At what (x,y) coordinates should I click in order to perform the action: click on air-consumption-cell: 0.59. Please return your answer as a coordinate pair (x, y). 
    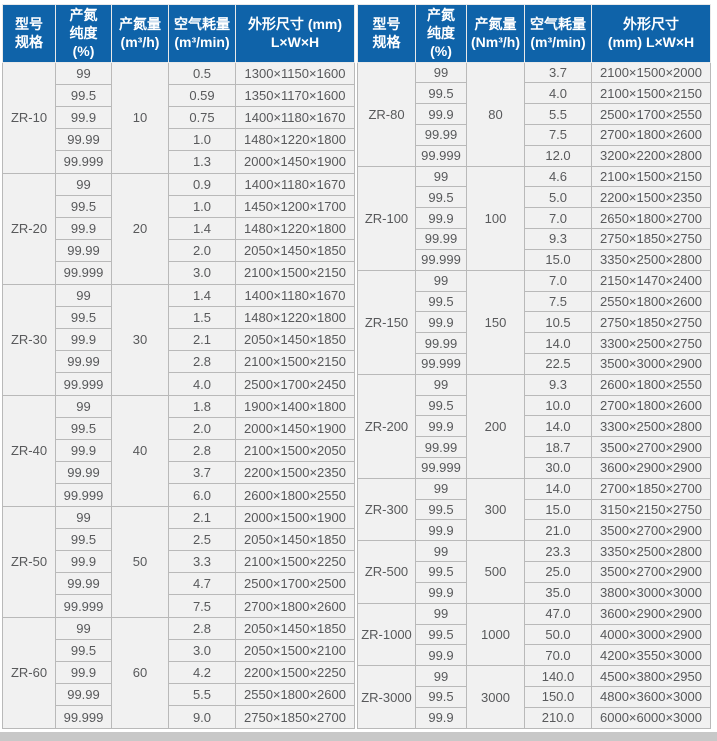
    Looking at the image, I should click on (202, 95).